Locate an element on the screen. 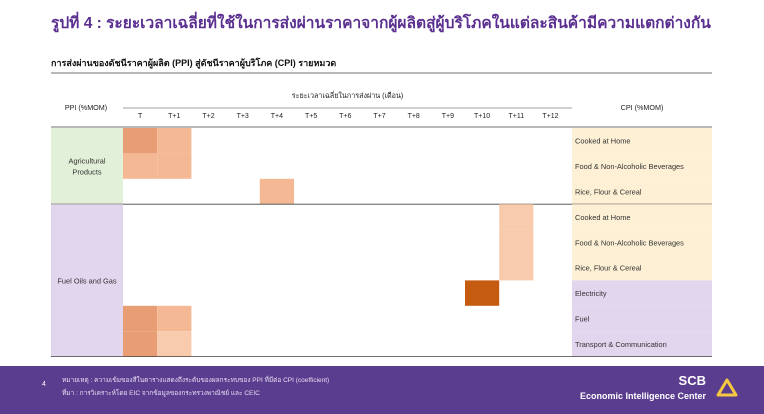  ppi-label: Agricultural is located at coordinates (87, 161).